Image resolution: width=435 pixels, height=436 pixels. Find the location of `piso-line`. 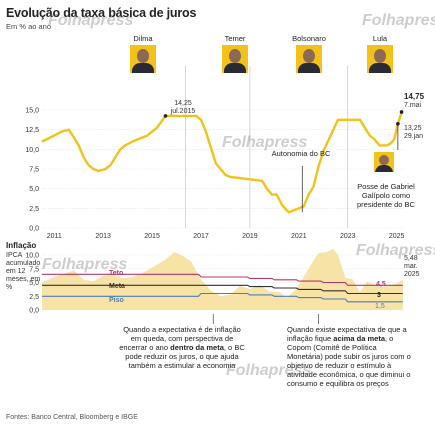

piso-line is located at coordinates (222, 297).